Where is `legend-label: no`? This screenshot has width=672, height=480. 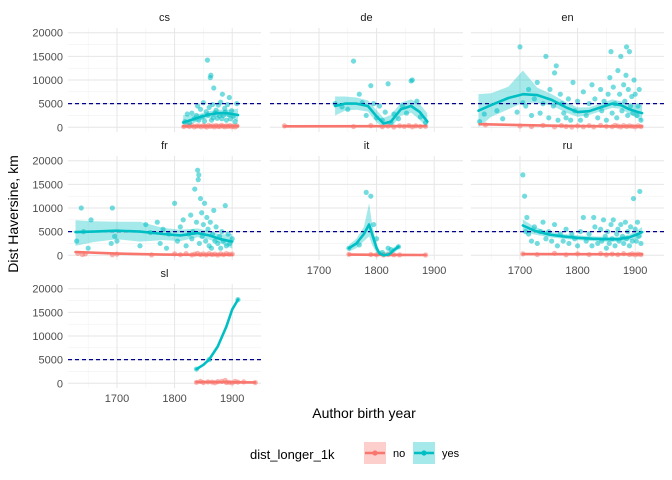 legend-label: no is located at coordinates (399, 454).